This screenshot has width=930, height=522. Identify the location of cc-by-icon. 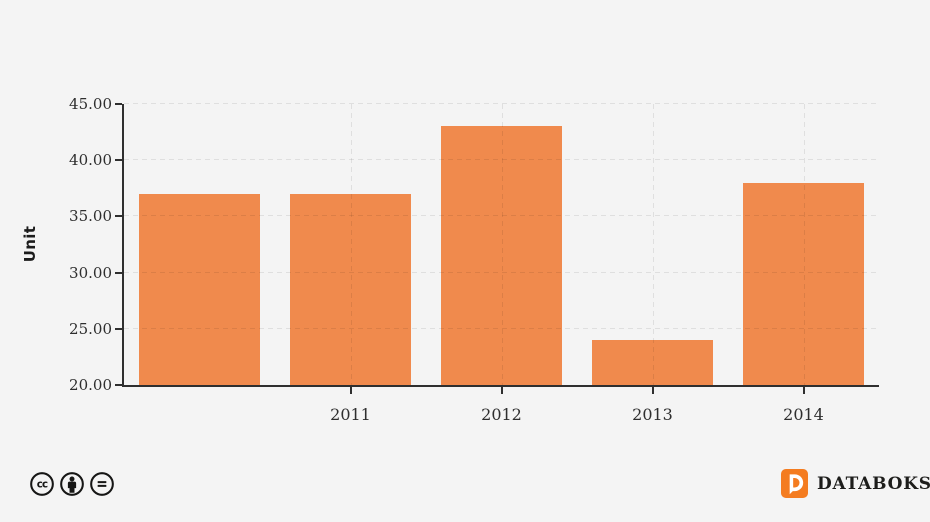
(72, 484).